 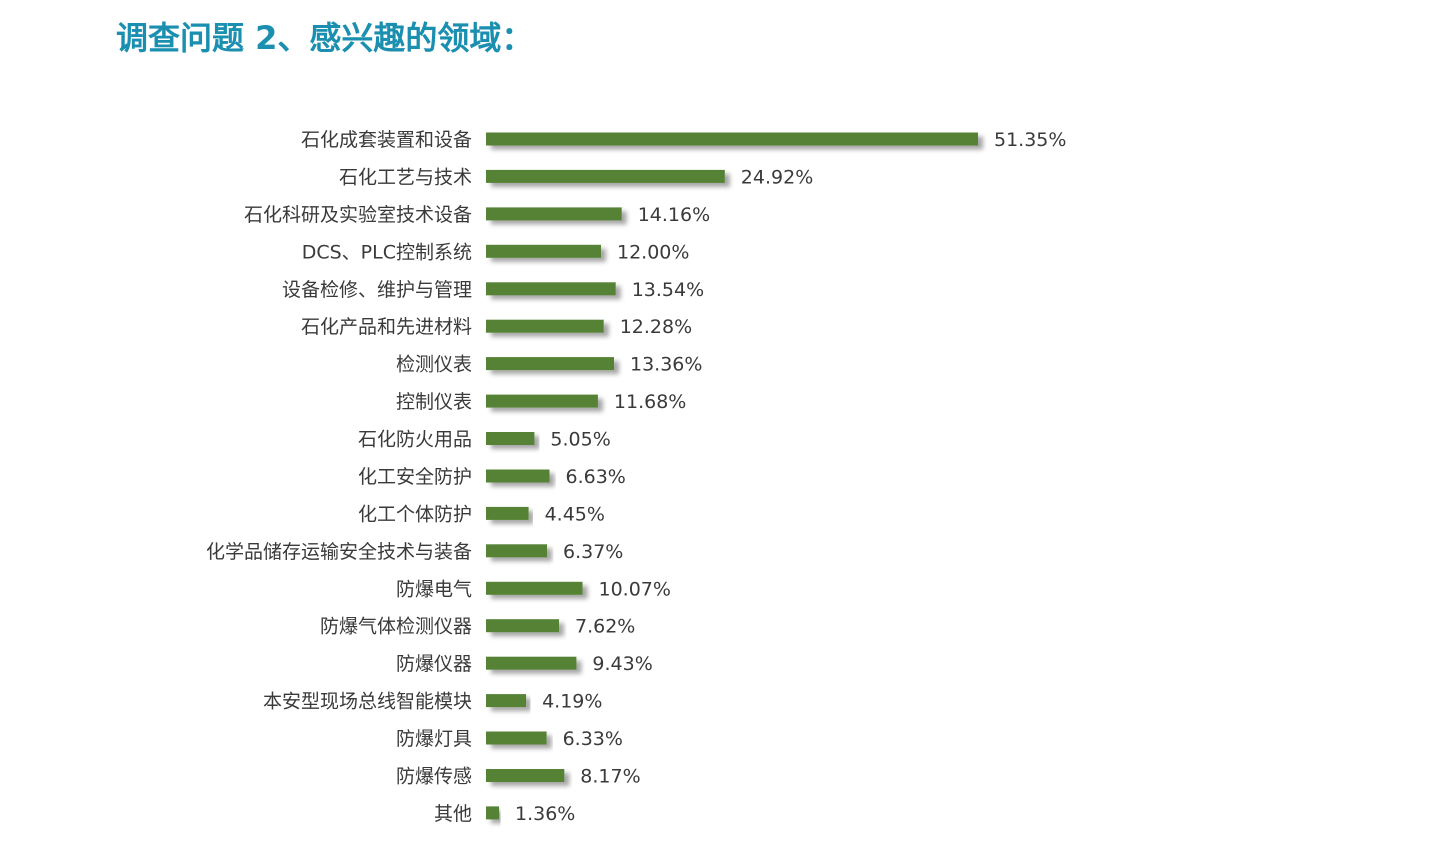 I want to click on value-label: 5.05%, so click(x=580, y=440).